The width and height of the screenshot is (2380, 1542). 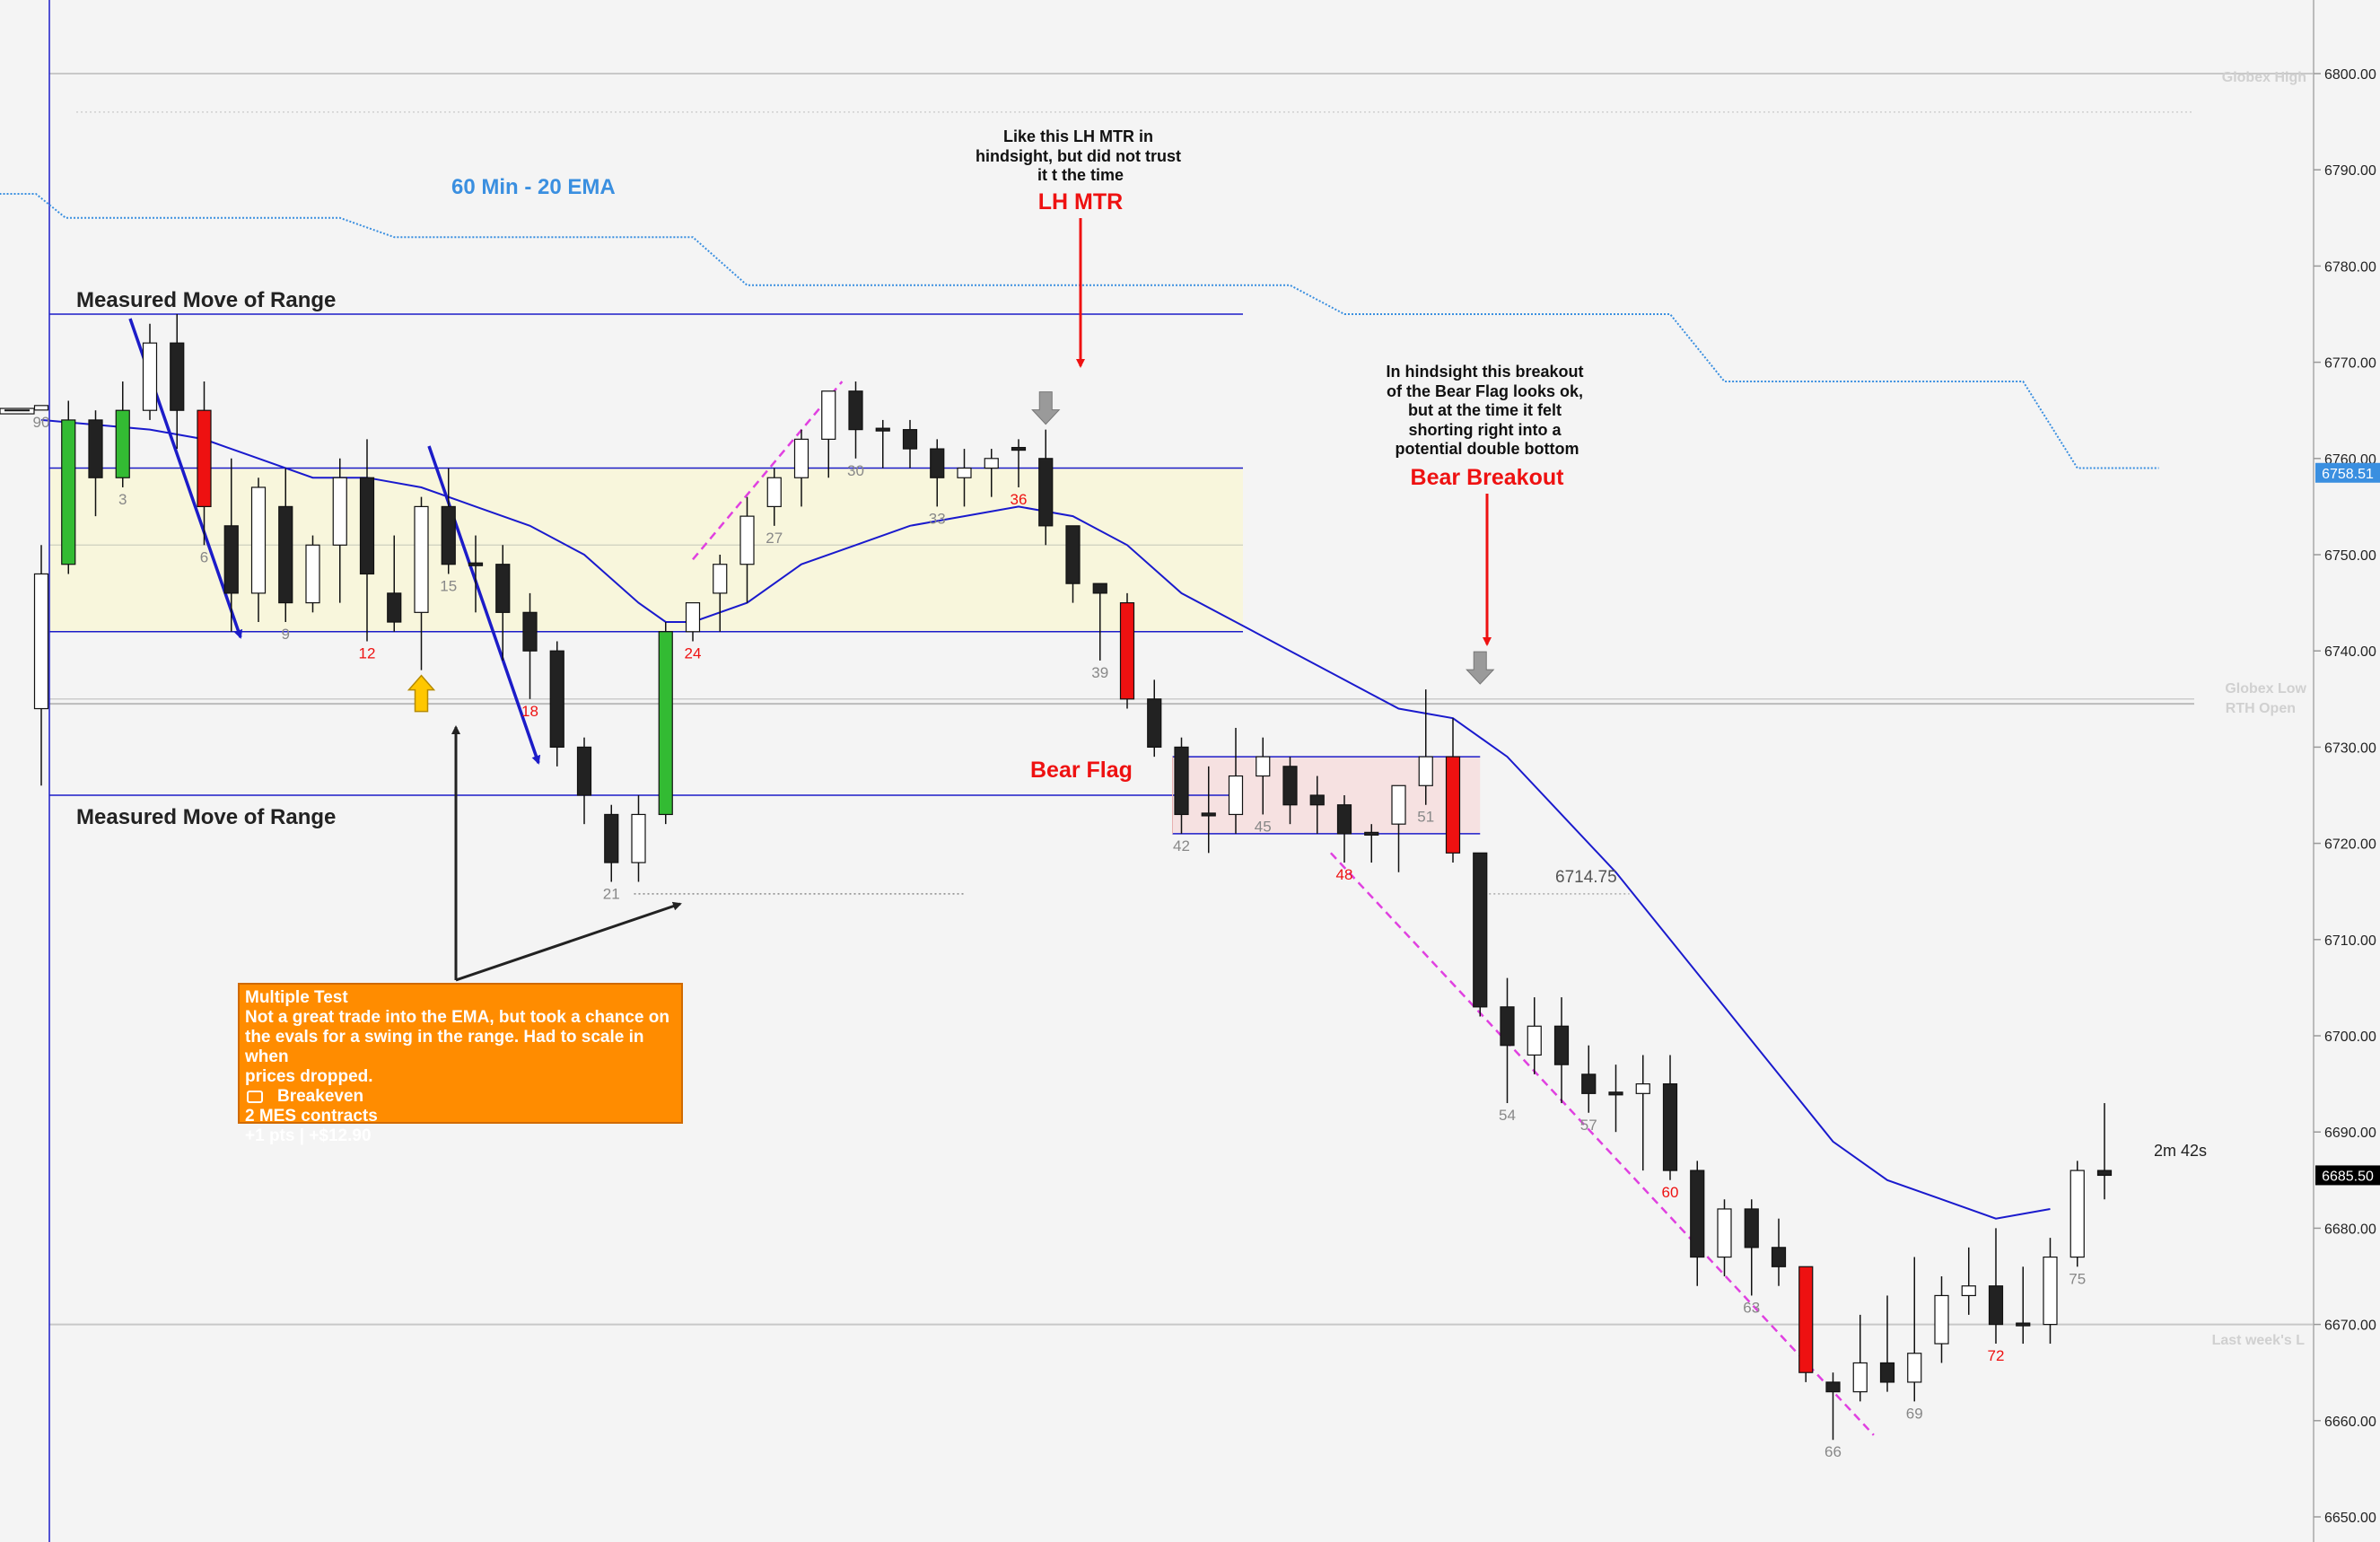 What do you see at coordinates (2350, 1518) in the screenshot?
I see `price-label-6650: 6650.00` at bounding box center [2350, 1518].